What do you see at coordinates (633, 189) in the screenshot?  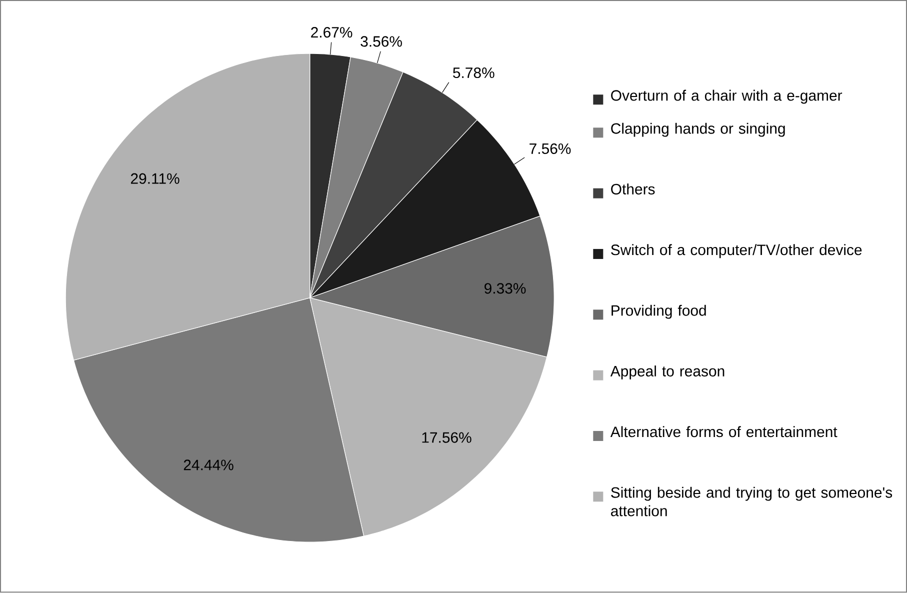 I see `legend-label: Others` at bounding box center [633, 189].